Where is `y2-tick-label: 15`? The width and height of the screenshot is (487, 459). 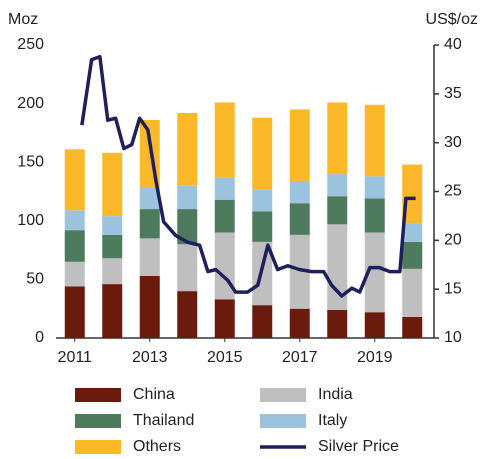 y2-tick-label: 15 is located at coordinates (453, 288).